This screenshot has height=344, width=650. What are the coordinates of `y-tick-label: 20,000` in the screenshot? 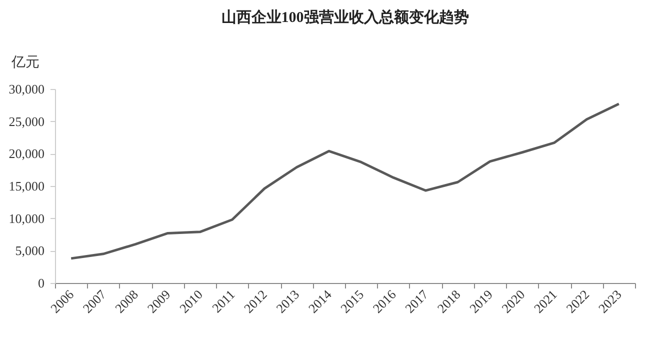 It's located at (26, 154).